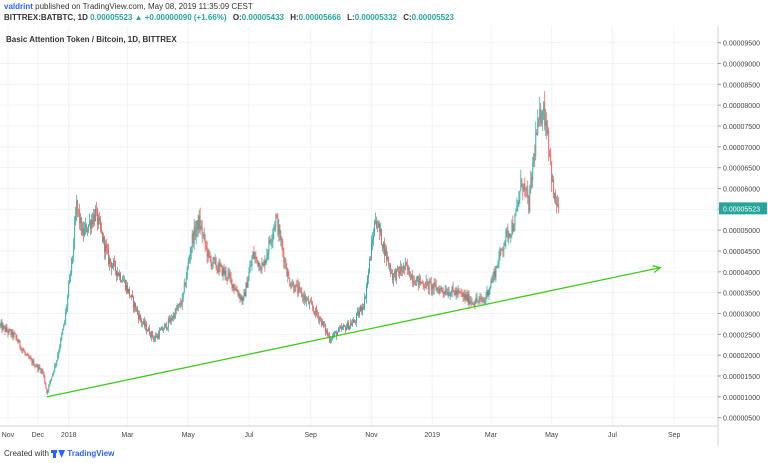 The width and height of the screenshot is (768, 463). I want to click on high-value: 0.00005666, so click(319, 17).